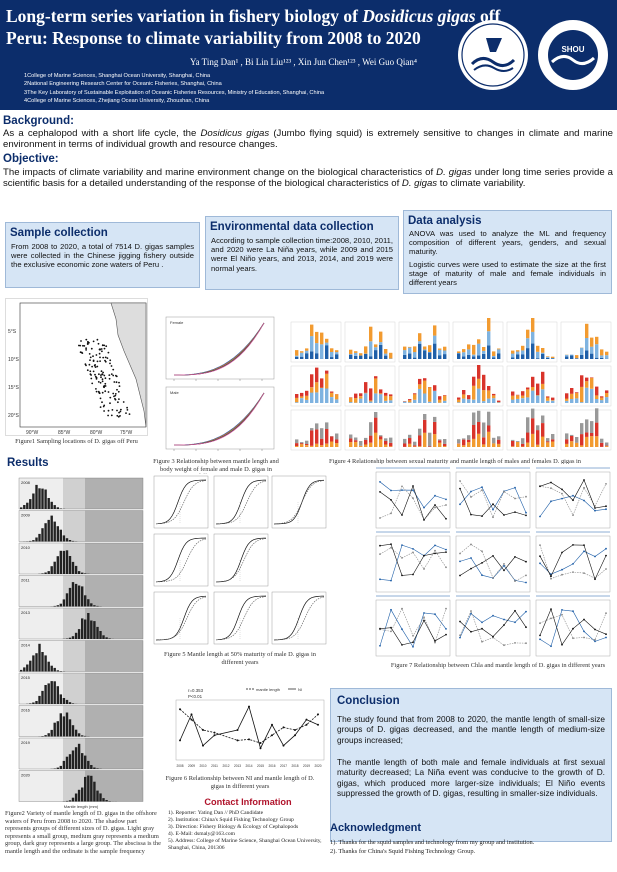 This screenshot has width=617, height=872. I want to click on chla-panel-frame, so click(493, 628).